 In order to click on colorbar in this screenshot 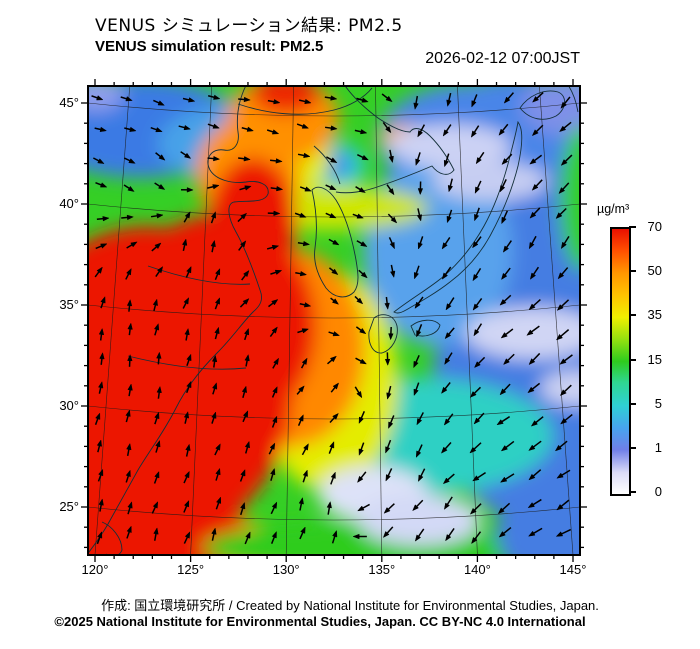, I will do `click(620, 361)`.